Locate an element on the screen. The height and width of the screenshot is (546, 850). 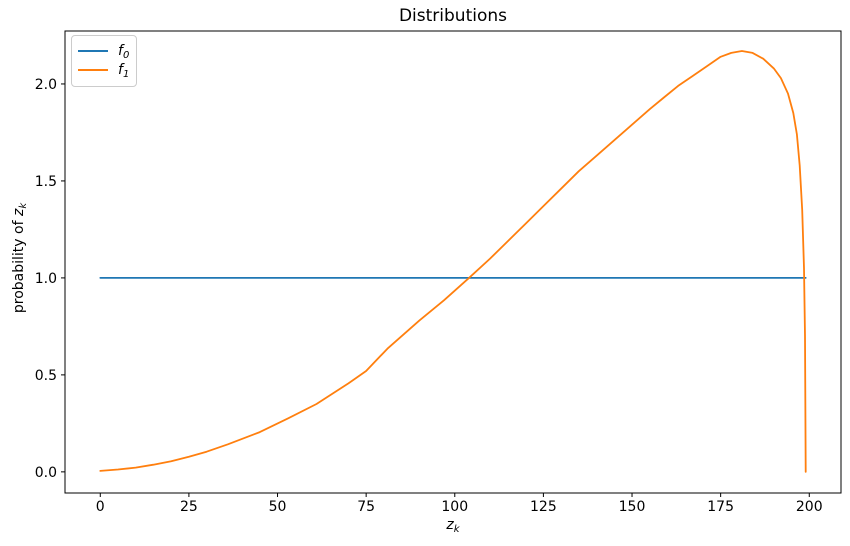
legend-label-f0-sub: 0 is located at coordinates (126, 55).